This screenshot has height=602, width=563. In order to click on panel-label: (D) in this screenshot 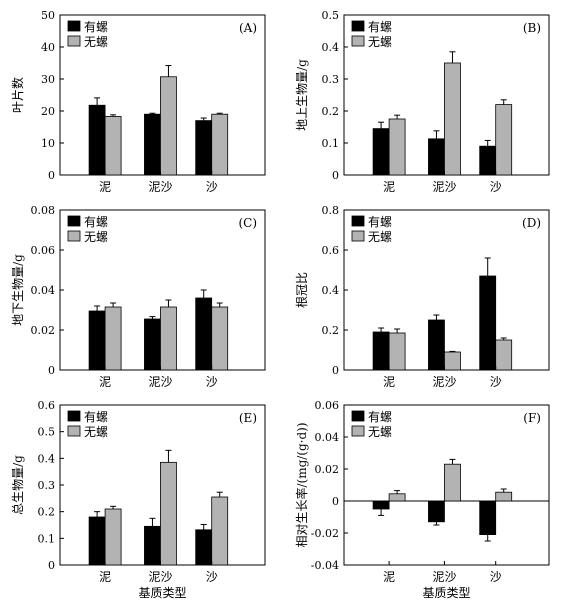, I will do `click(531, 223)`.